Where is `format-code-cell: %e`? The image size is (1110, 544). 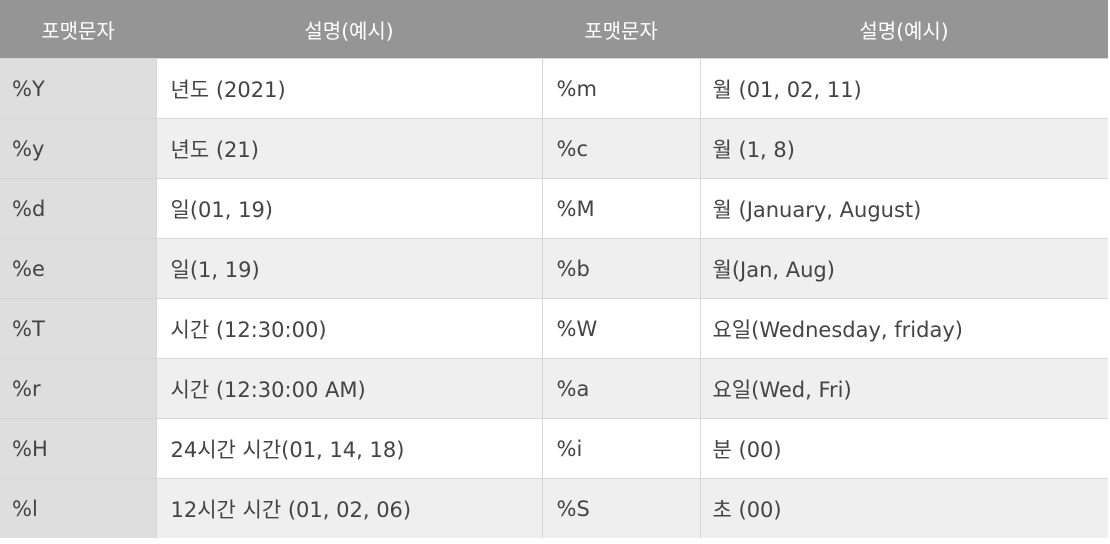 format-code-cell: %e is located at coordinates (78, 268).